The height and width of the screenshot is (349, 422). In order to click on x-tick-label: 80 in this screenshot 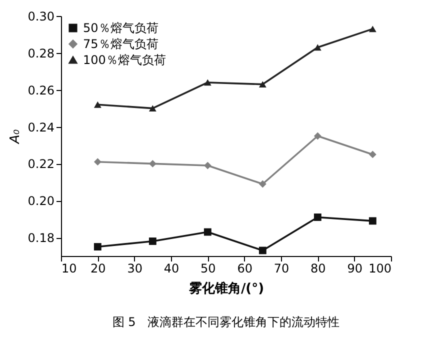, I will do `click(318, 269)`.